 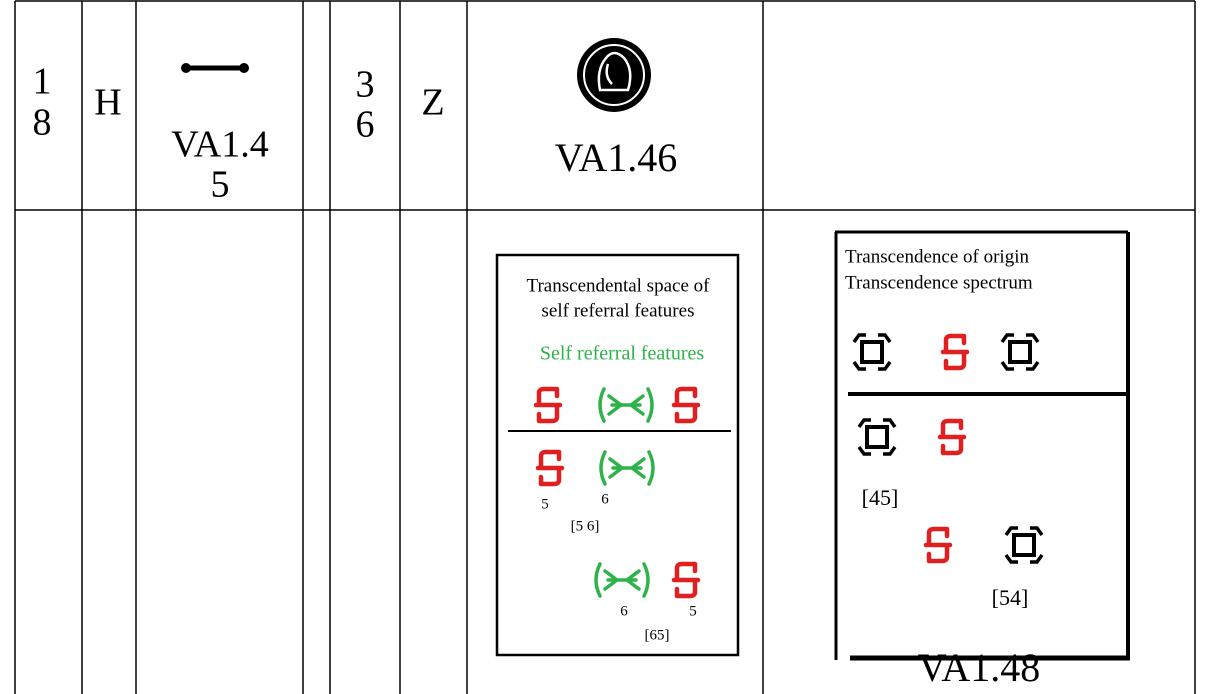 What do you see at coordinates (585, 526) in the screenshot?
I see `figure-label: [5 6]` at bounding box center [585, 526].